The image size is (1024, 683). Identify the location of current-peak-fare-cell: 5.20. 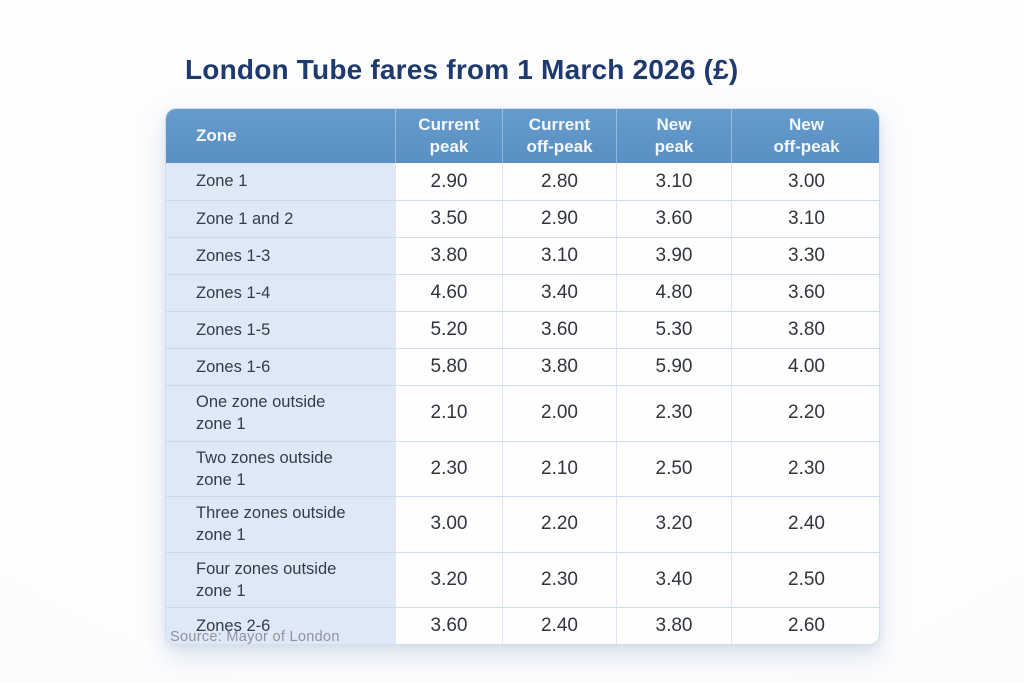
(448, 329).